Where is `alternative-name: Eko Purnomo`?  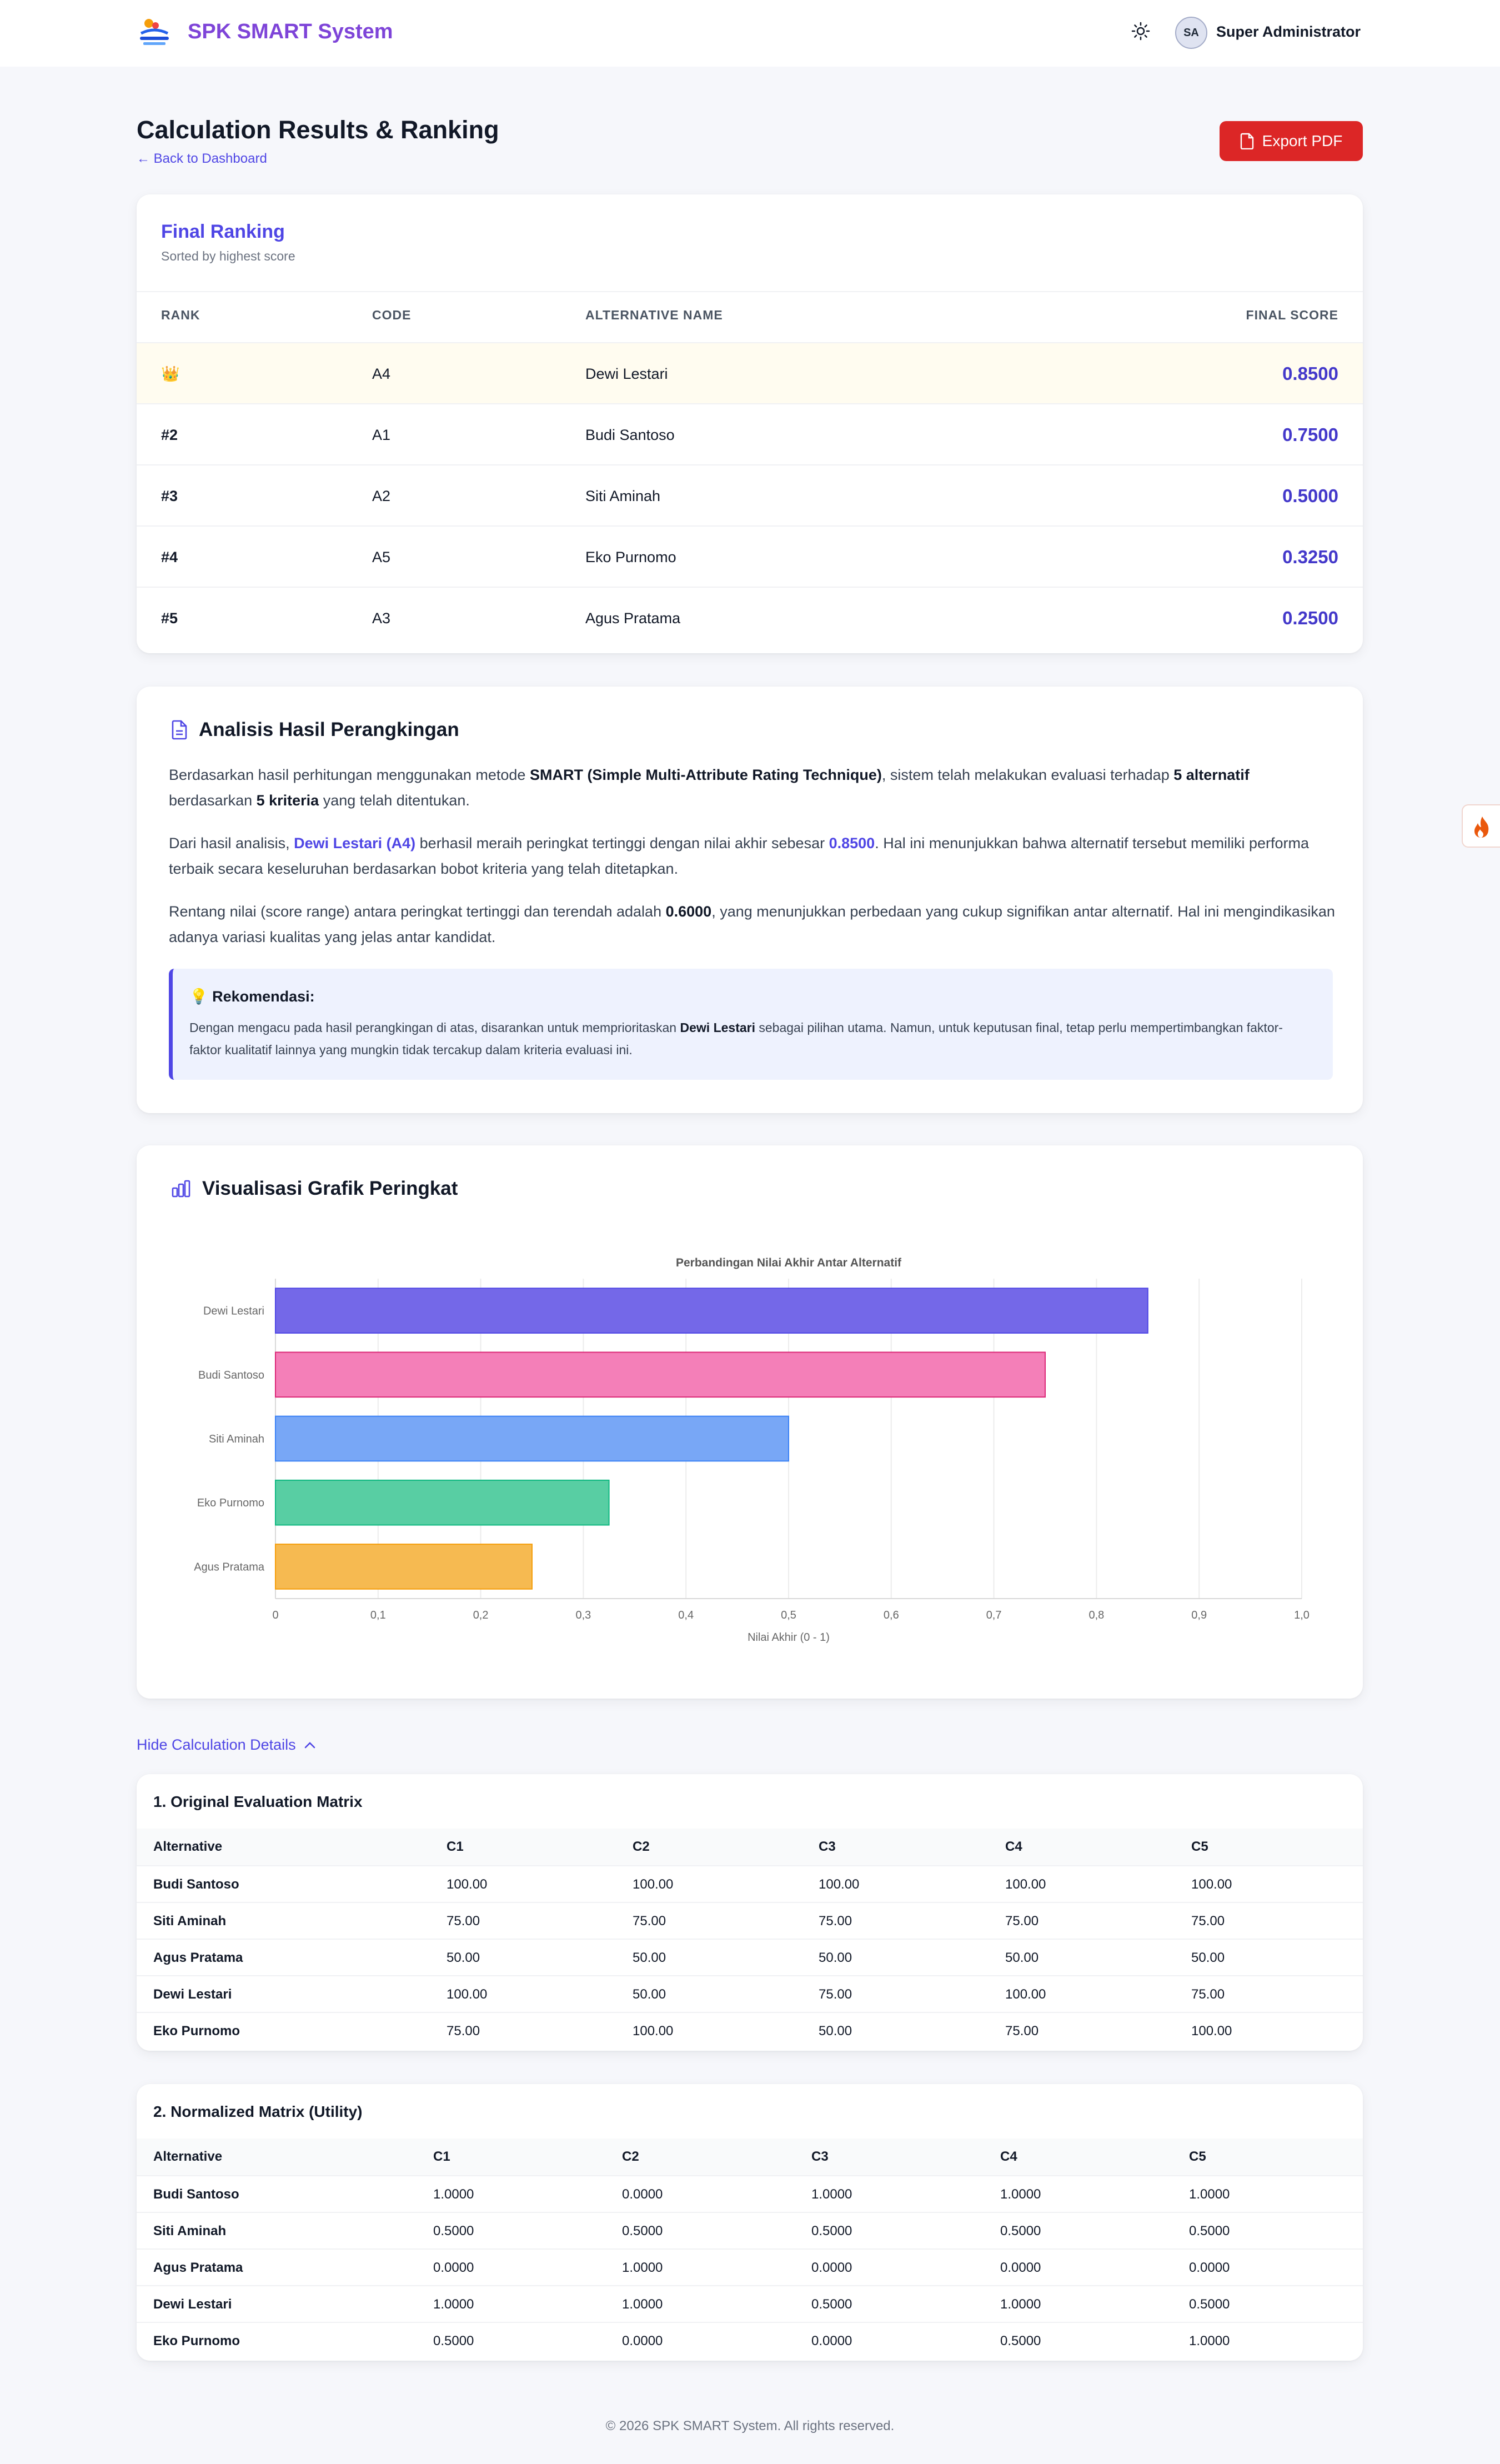 alternative-name: Eko Purnomo is located at coordinates (197, 2341).